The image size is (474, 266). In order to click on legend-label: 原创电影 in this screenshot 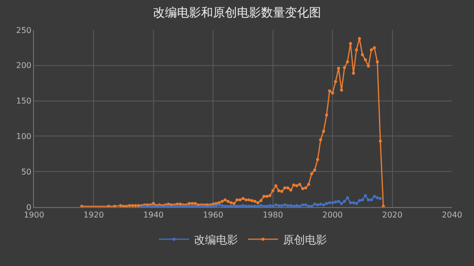, I will do `click(305, 239)`.